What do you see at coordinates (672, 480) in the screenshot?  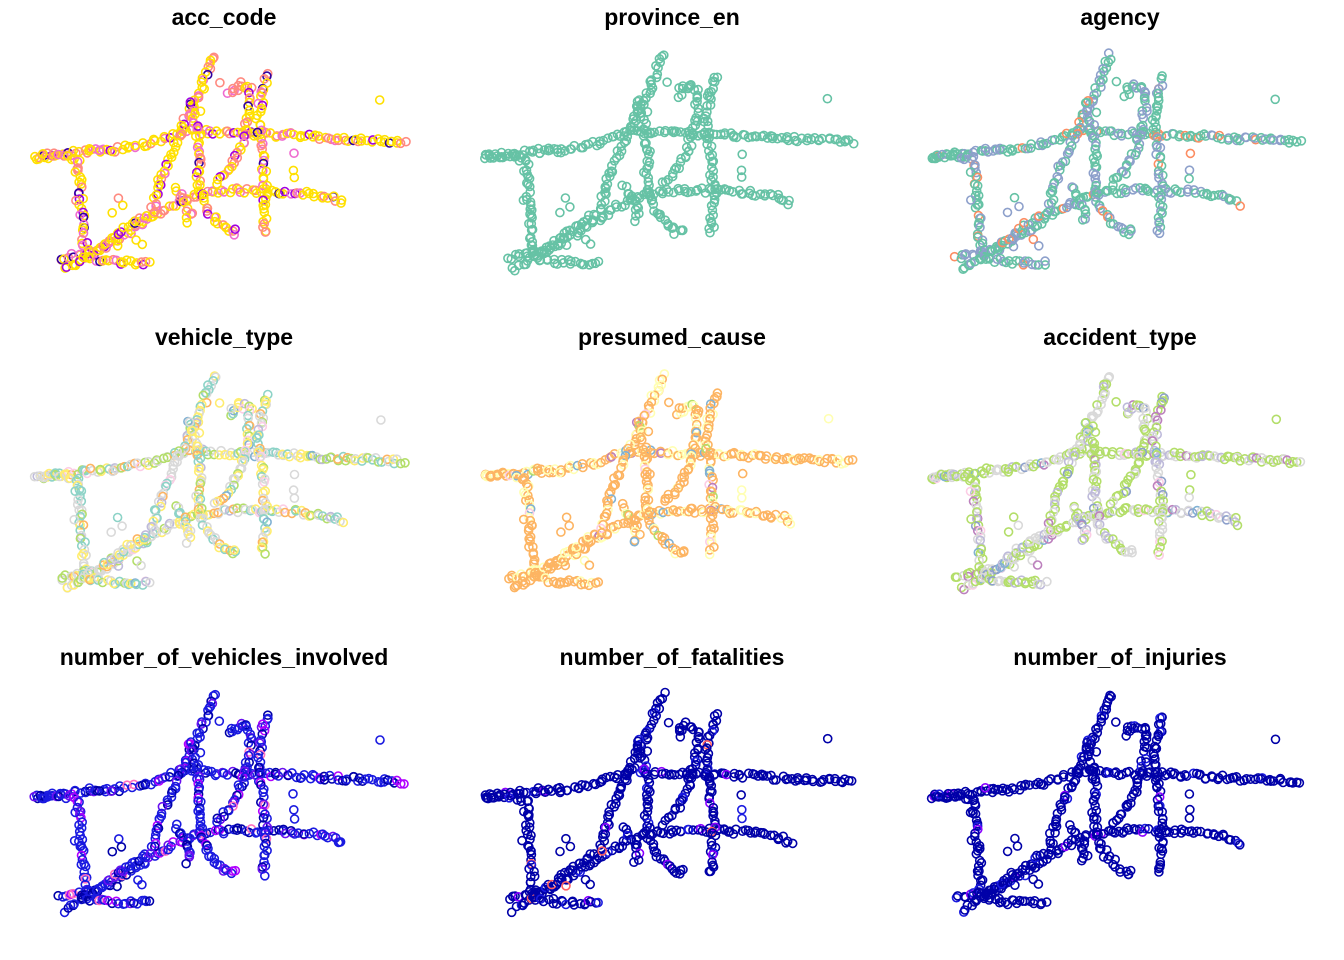 I see `map-panel-presumed-cause: presumed_cause` at bounding box center [672, 480].